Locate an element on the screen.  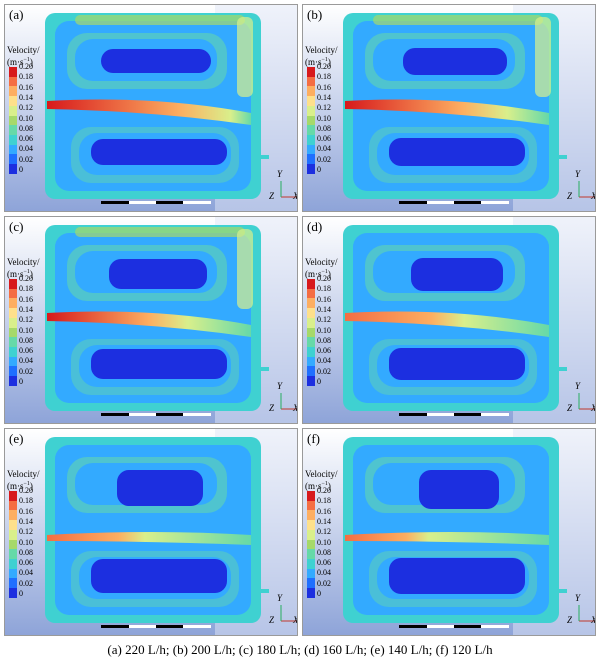
panel-label: (a) is located at coordinates (16, 14).